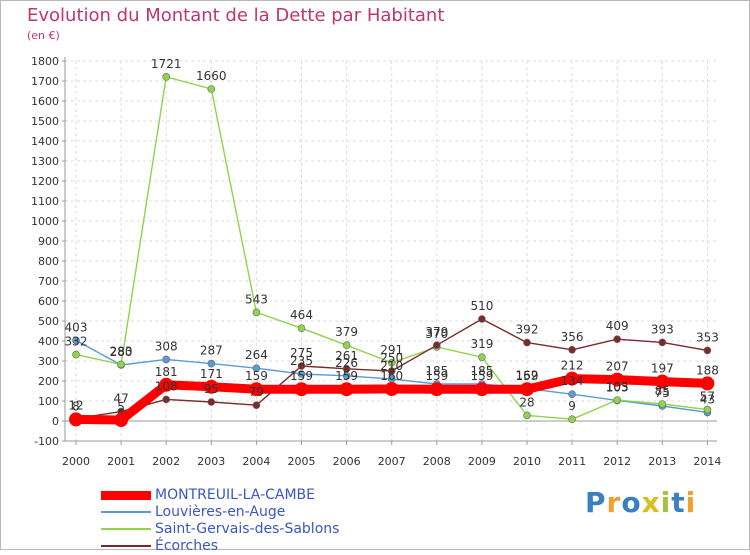 The width and height of the screenshot is (750, 555). I want to click on legend-label: Louvières-en-Auge, so click(220, 512).